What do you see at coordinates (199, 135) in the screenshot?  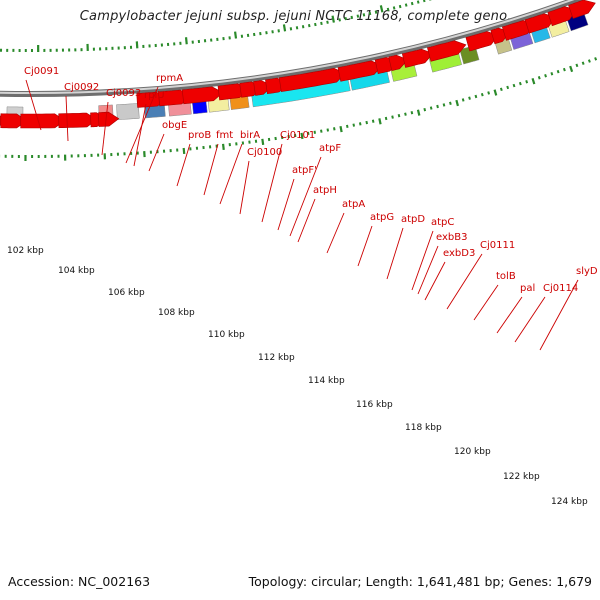 I see `gene-label: proB` at bounding box center [199, 135].